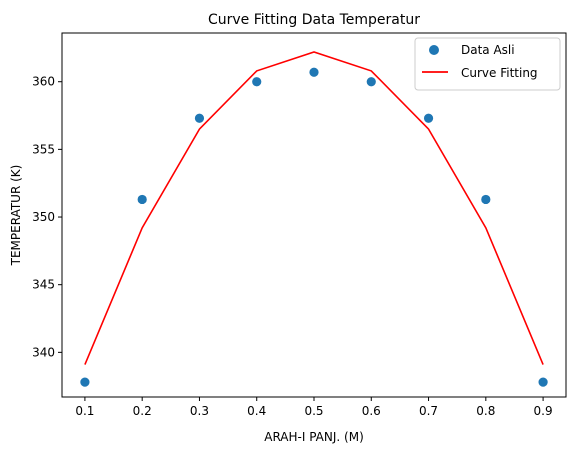 This screenshot has width=571, height=455. I want to click on legend-box, so click(487, 64).